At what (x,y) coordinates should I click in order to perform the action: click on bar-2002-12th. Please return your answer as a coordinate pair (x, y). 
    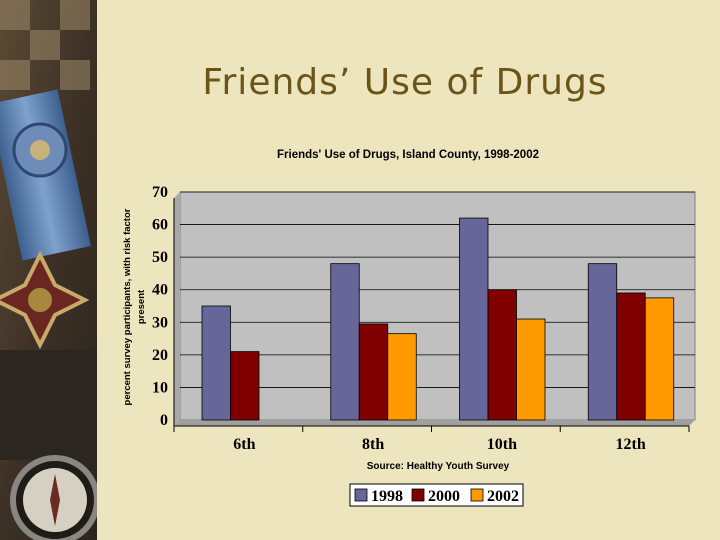
    Looking at the image, I should click on (659, 359).